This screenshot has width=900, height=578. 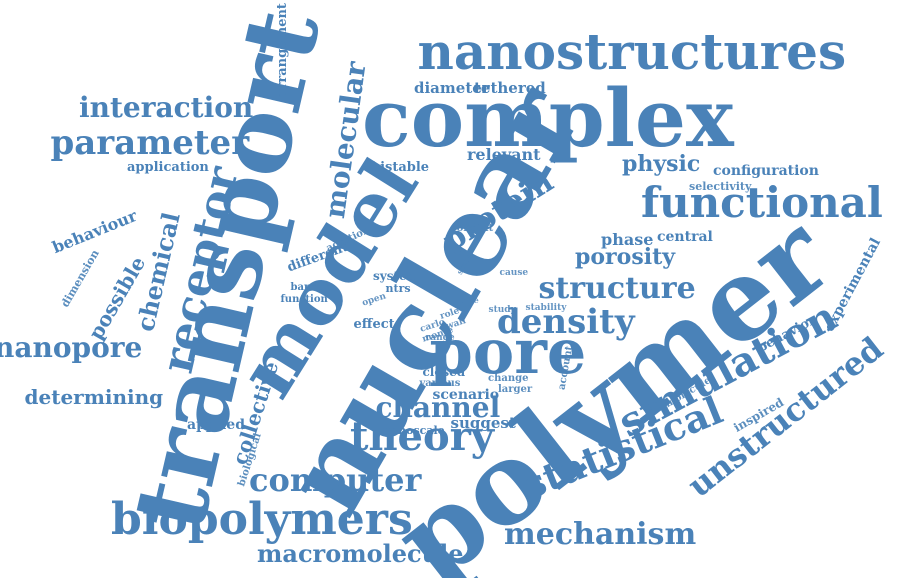 I want to click on word-channel: channel, so click(x=438, y=407).